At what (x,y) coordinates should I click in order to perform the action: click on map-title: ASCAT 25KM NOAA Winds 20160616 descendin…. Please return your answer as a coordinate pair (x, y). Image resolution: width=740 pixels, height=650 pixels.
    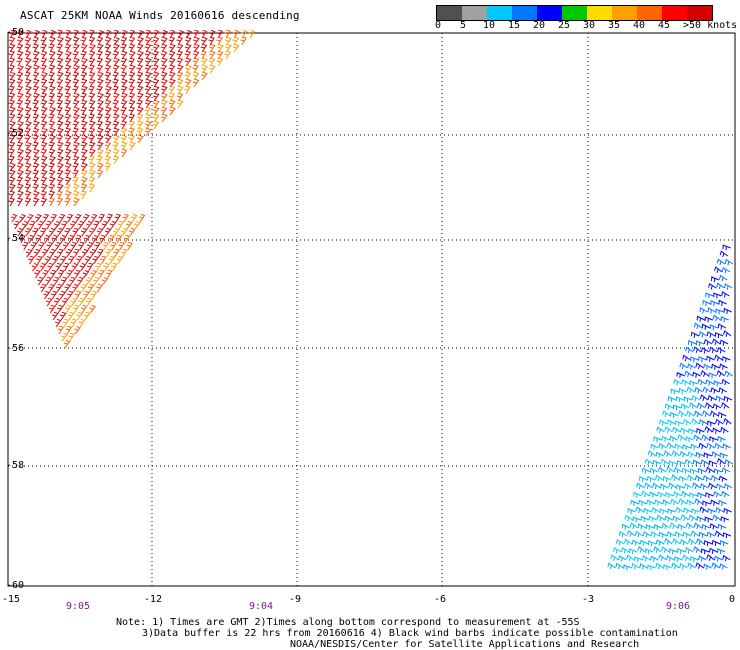
    Looking at the image, I should click on (160, 15).